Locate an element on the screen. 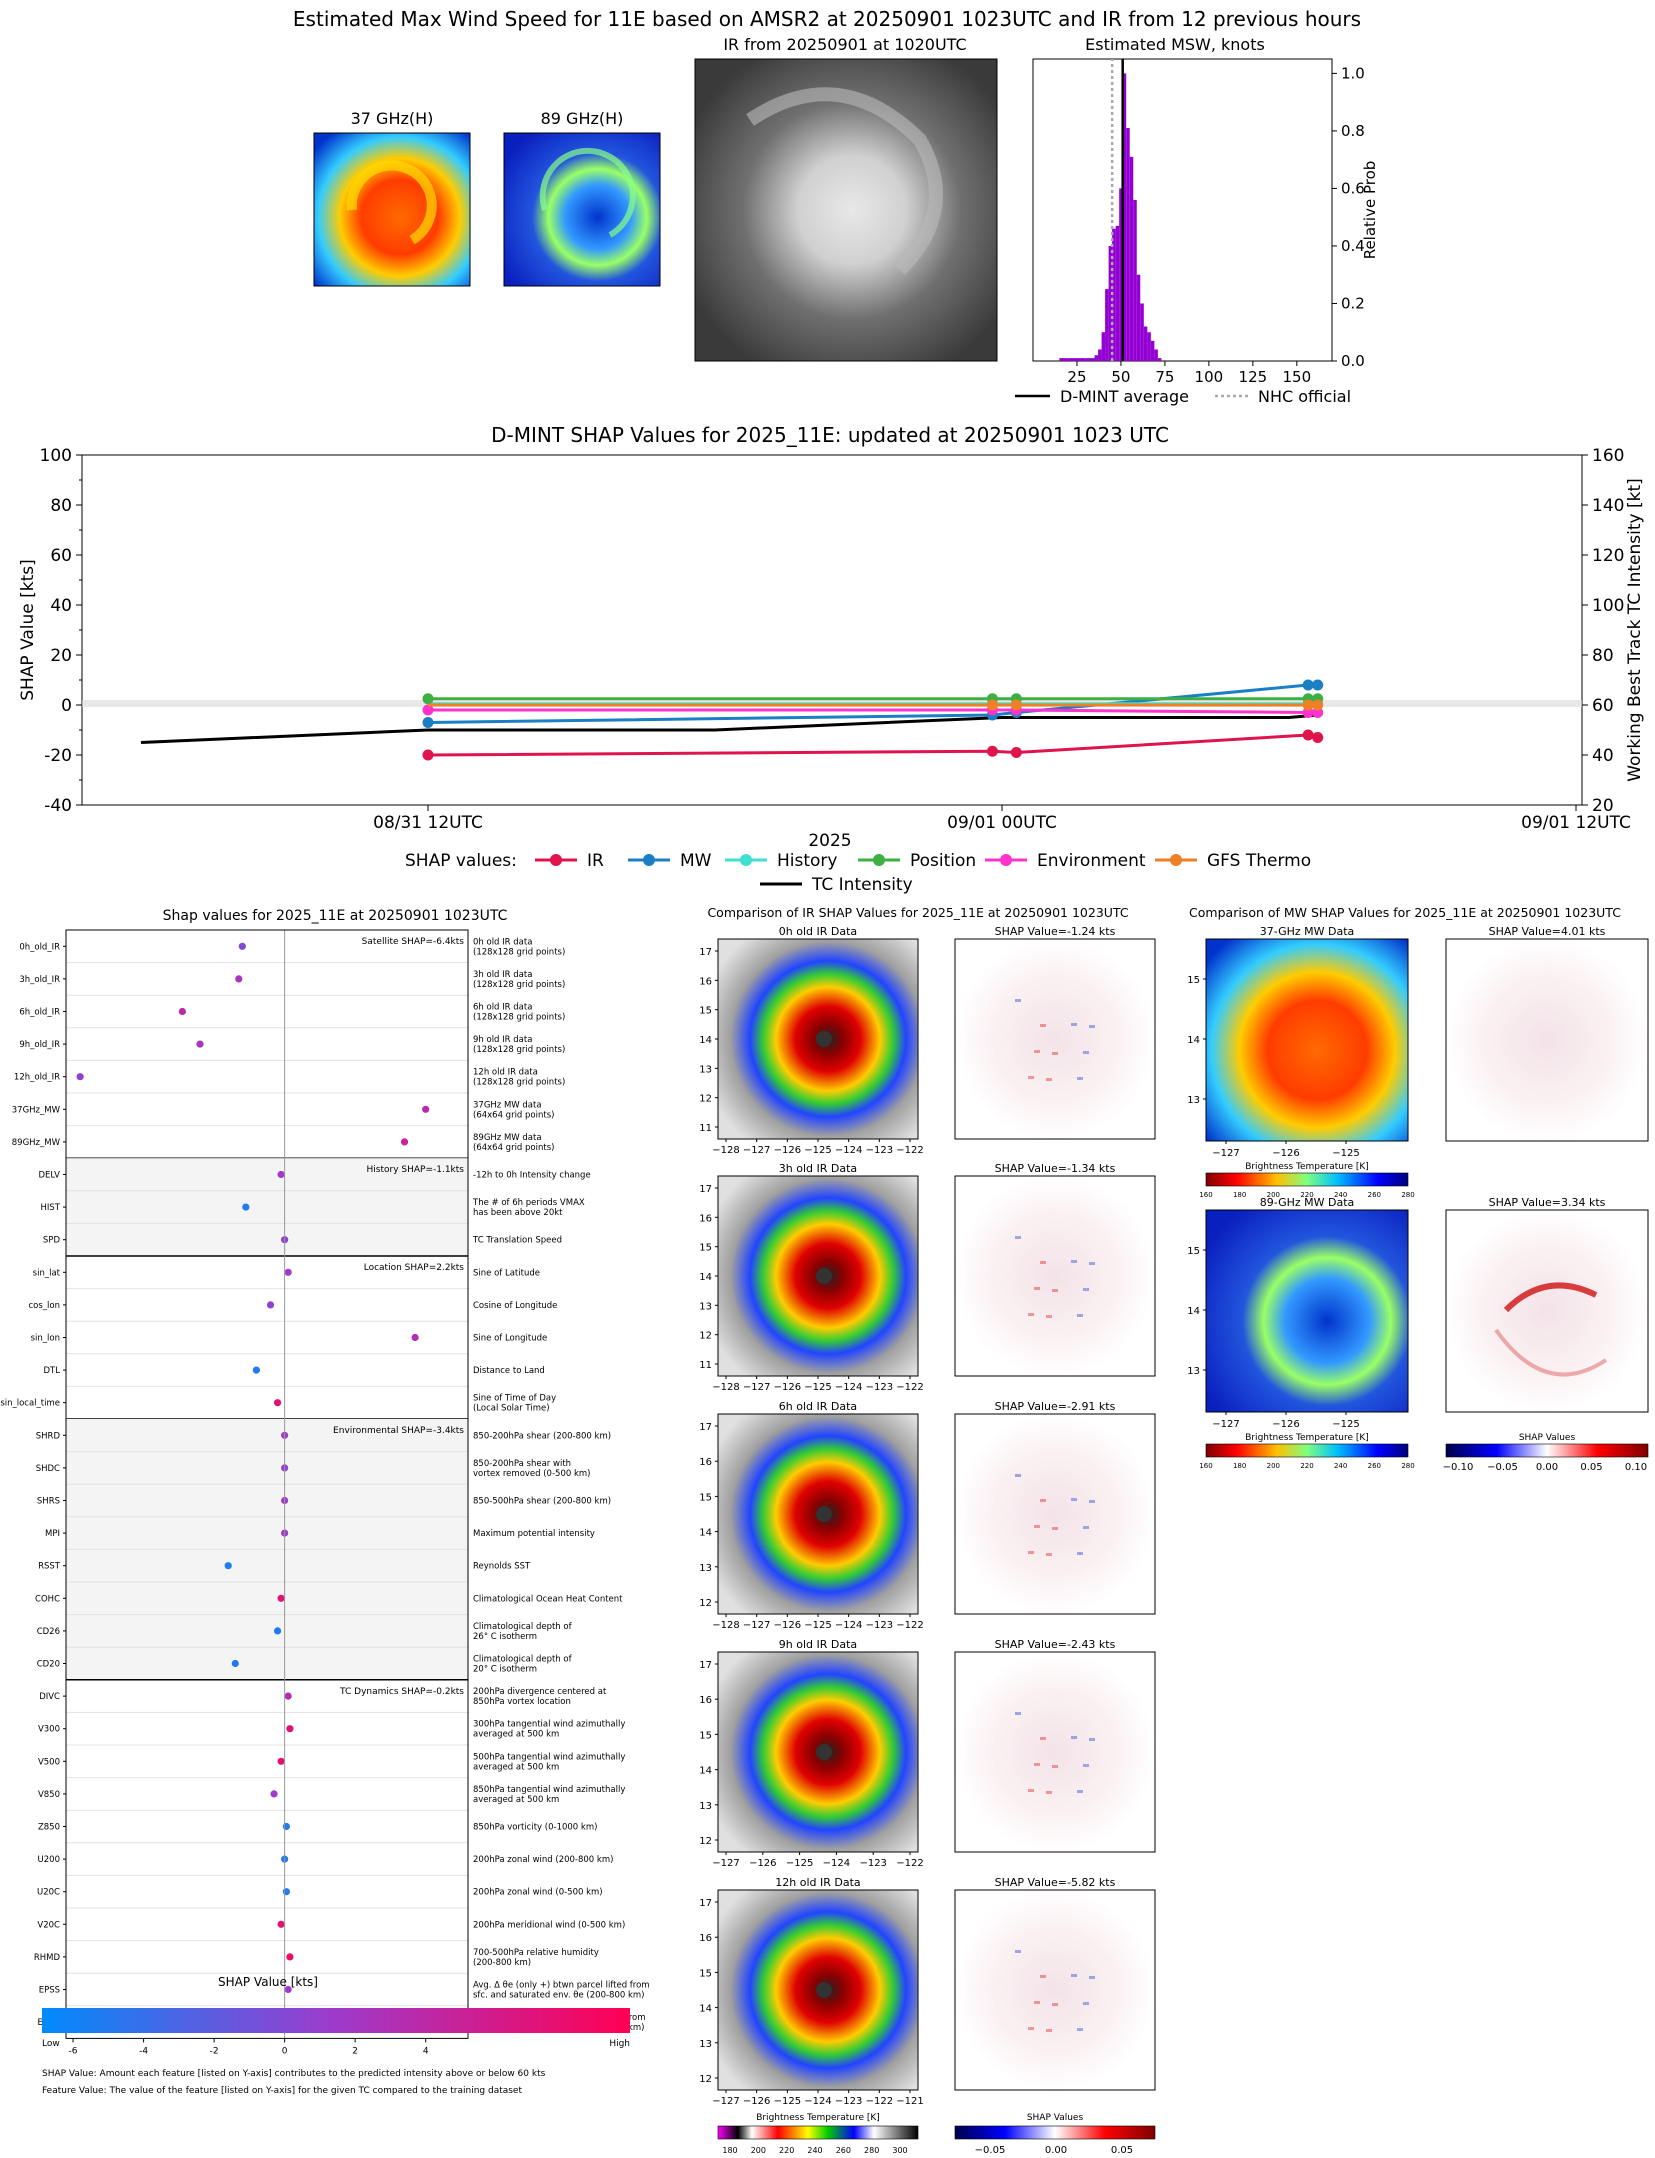 This screenshot has height=2158, width=1655. mw-ytick-label: 13 is located at coordinates (1193, 1100).